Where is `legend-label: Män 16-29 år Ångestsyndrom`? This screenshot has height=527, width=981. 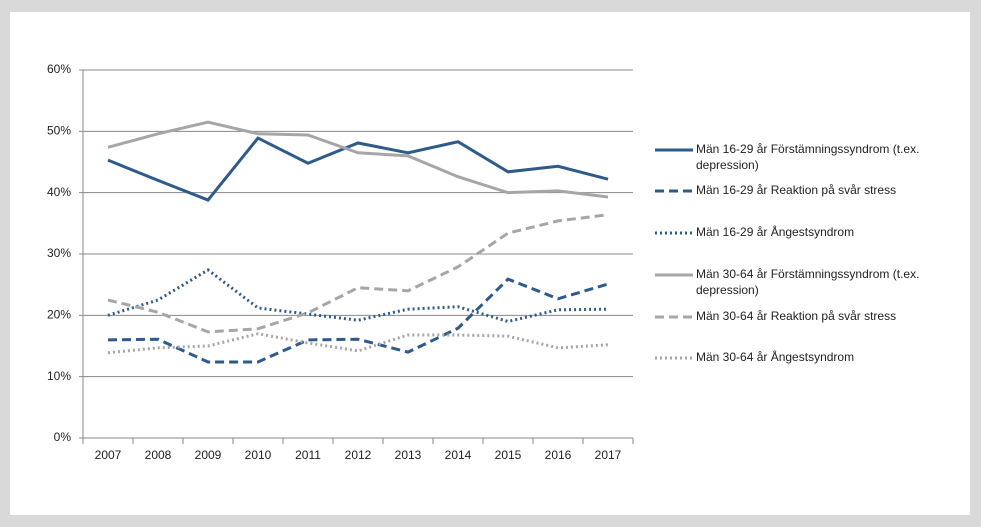 legend-label: Män 16-29 år Ångestsyndrom is located at coordinates (775, 232).